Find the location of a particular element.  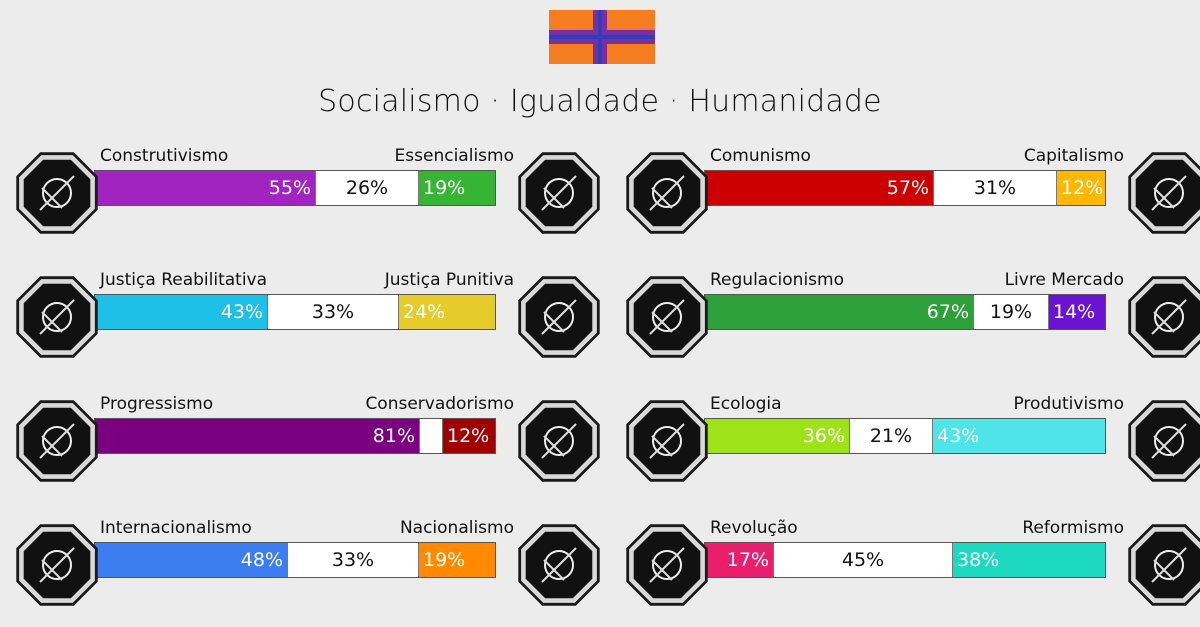

right-value-segment: 43% is located at coordinates (1019, 436).